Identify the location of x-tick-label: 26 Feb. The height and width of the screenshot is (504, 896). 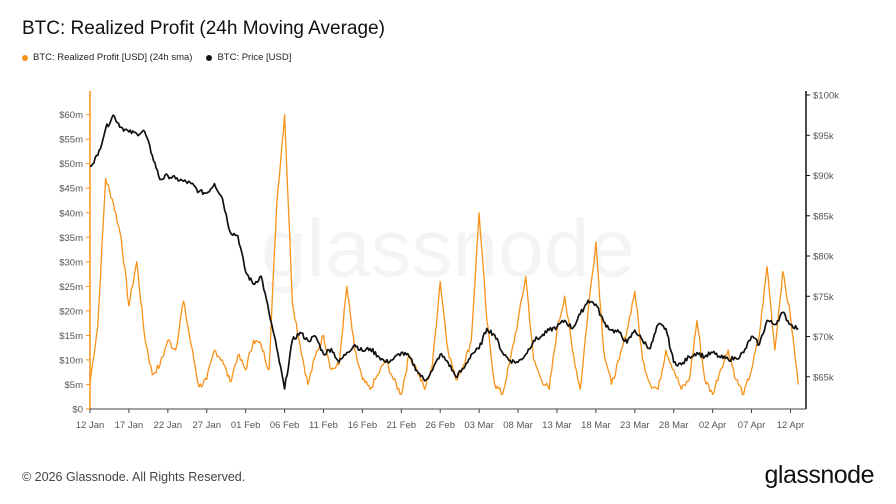
(440, 425).